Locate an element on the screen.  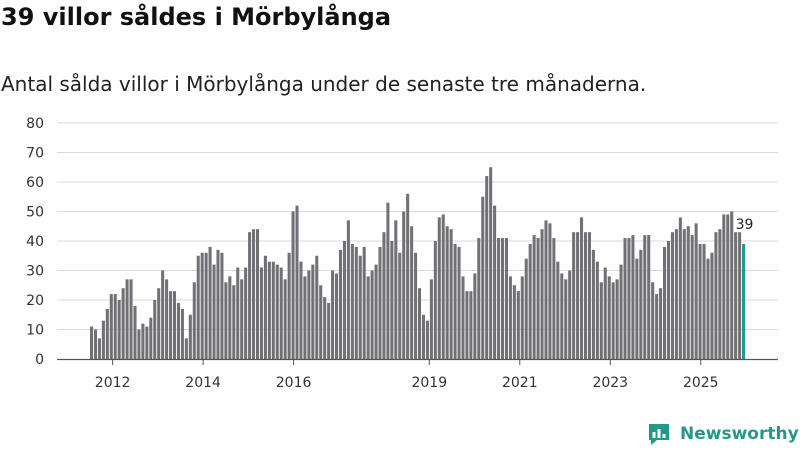
x-tick-label: 2014 is located at coordinates (203, 383).